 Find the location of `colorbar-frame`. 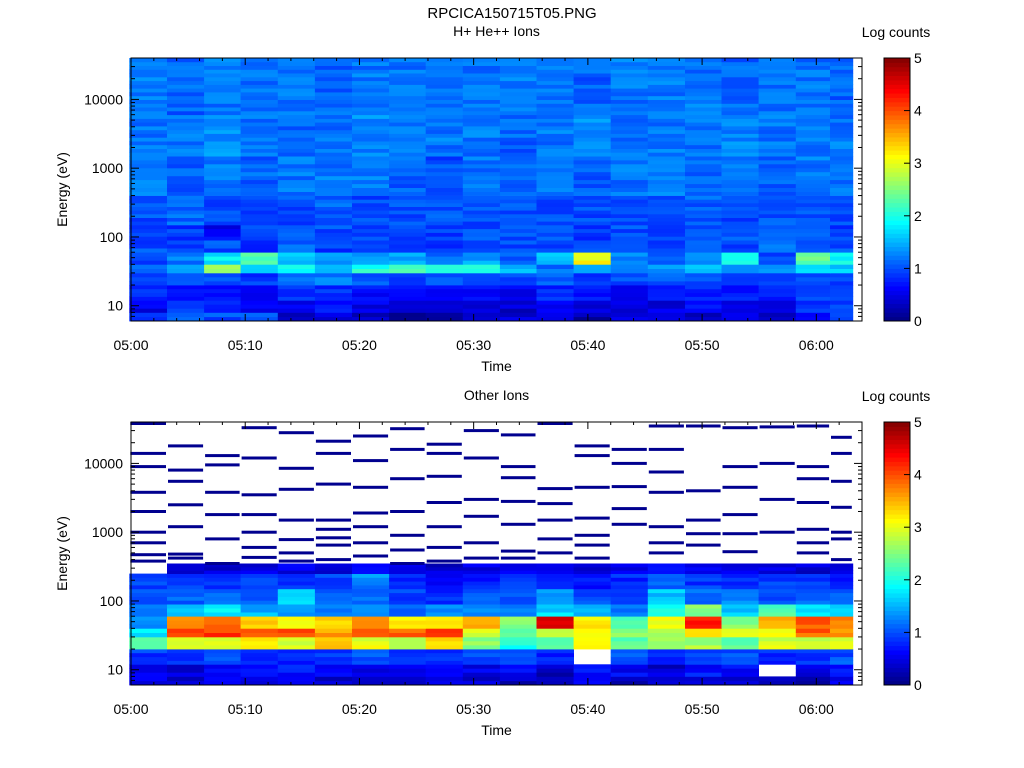

colorbar-frame is located at coordinates (897, 553).